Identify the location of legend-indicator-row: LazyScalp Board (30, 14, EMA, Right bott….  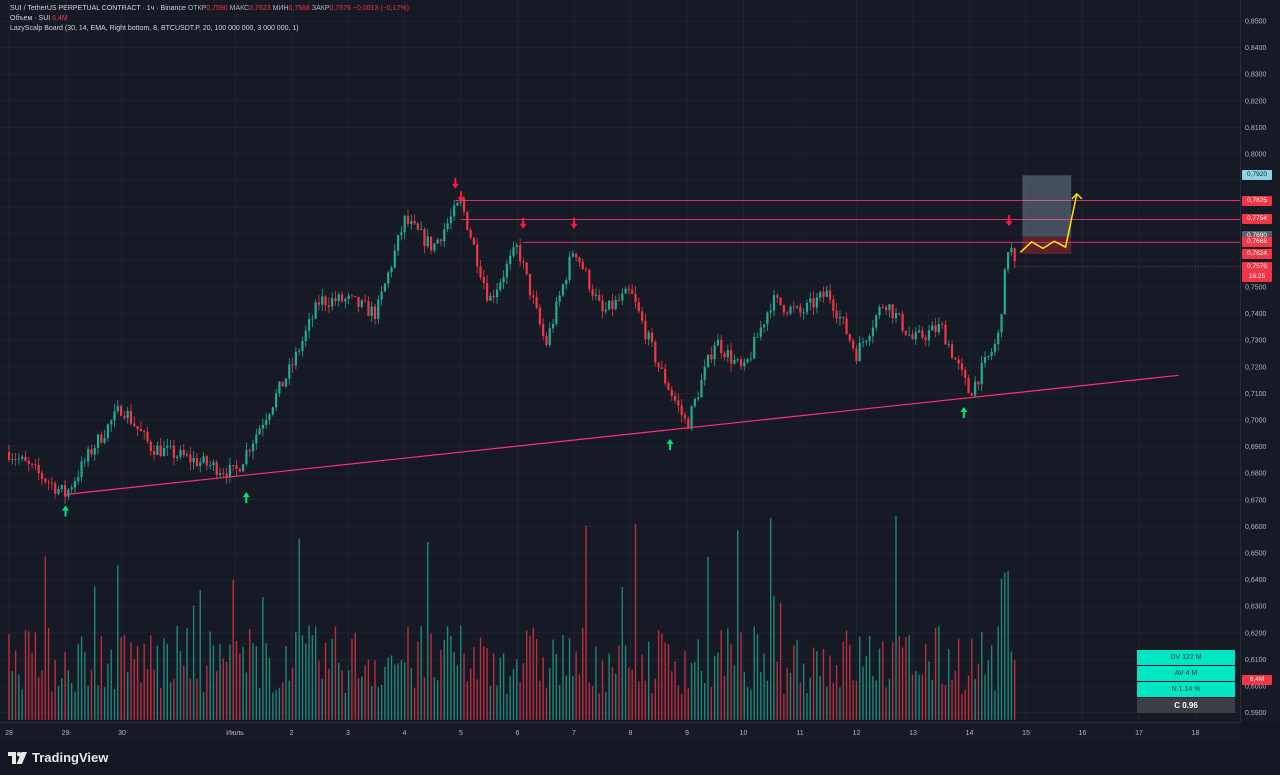
(209, 29).